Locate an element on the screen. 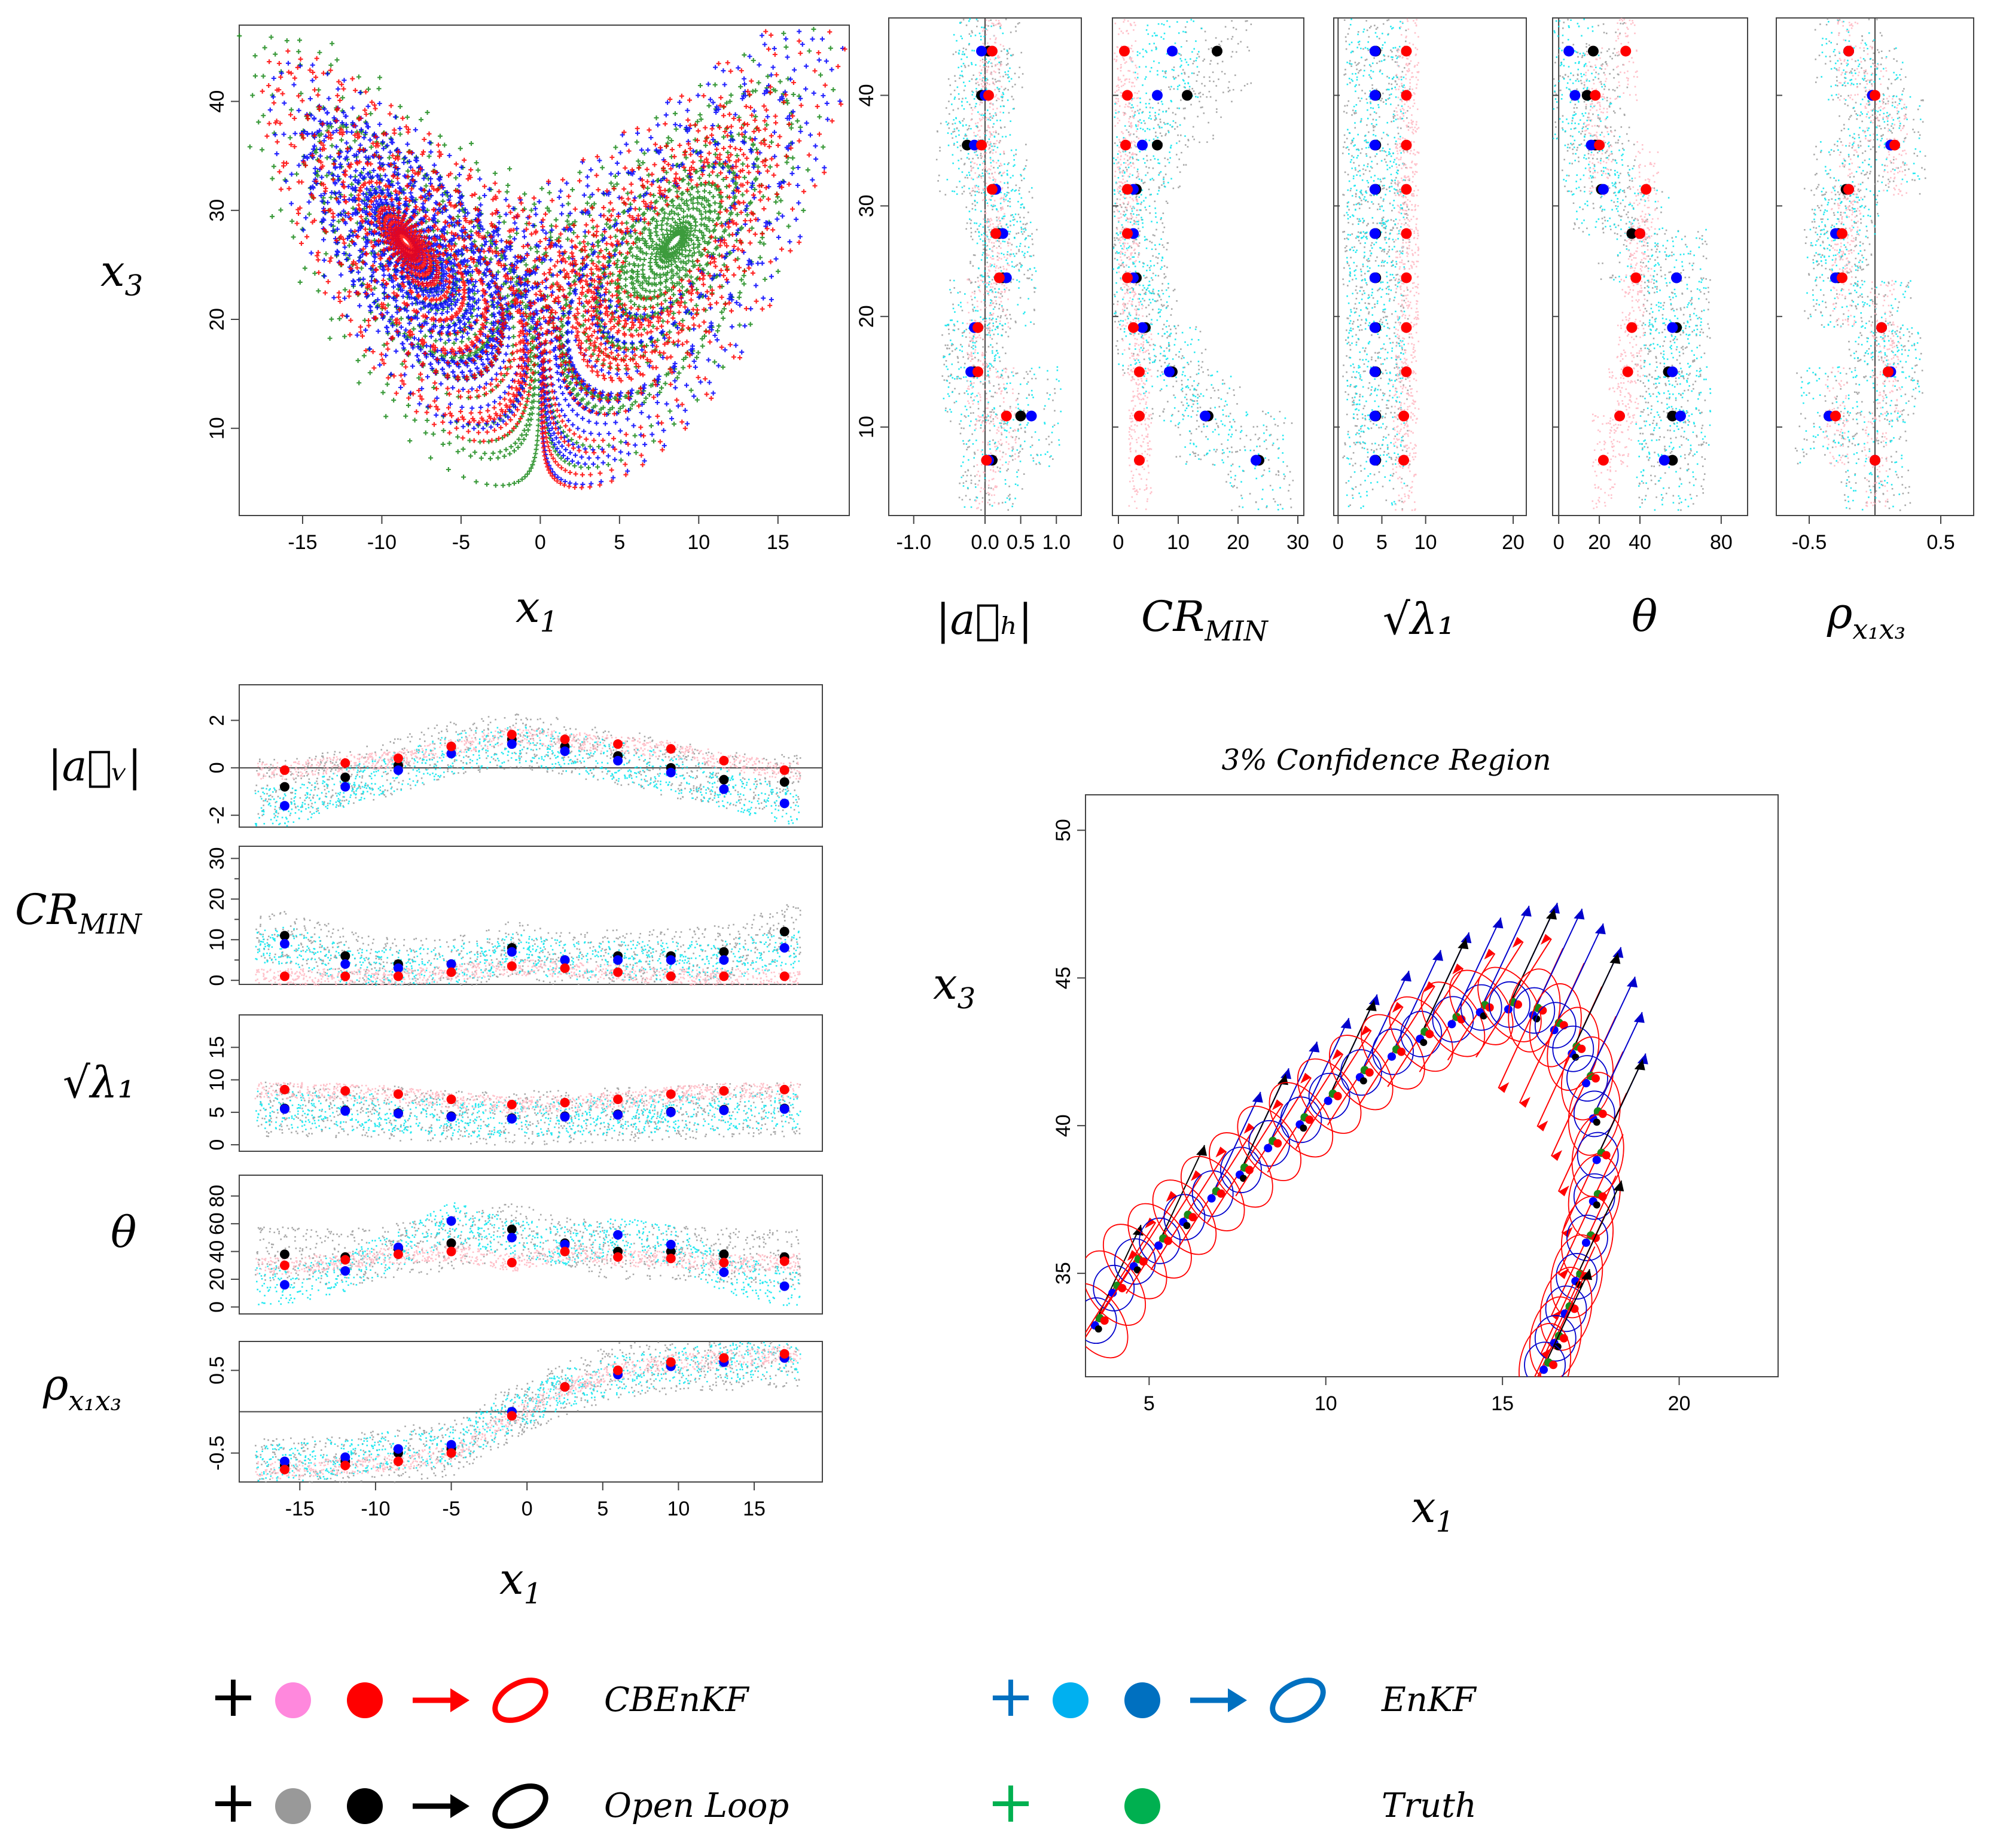 The image size is (1994, 1848). legend-item-cbenkf: + CBEnKF is located at coordinates (479, 1696).